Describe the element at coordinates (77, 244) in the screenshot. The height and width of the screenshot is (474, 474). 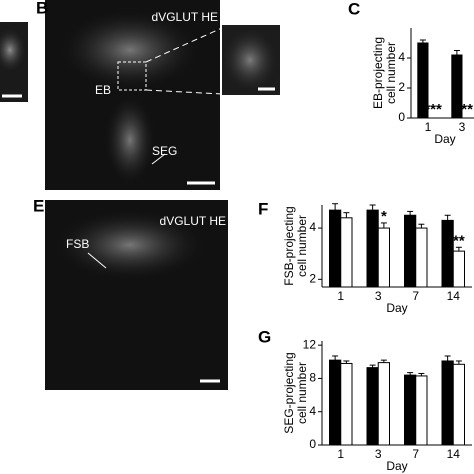
I see `region-label: FSB` at that location.